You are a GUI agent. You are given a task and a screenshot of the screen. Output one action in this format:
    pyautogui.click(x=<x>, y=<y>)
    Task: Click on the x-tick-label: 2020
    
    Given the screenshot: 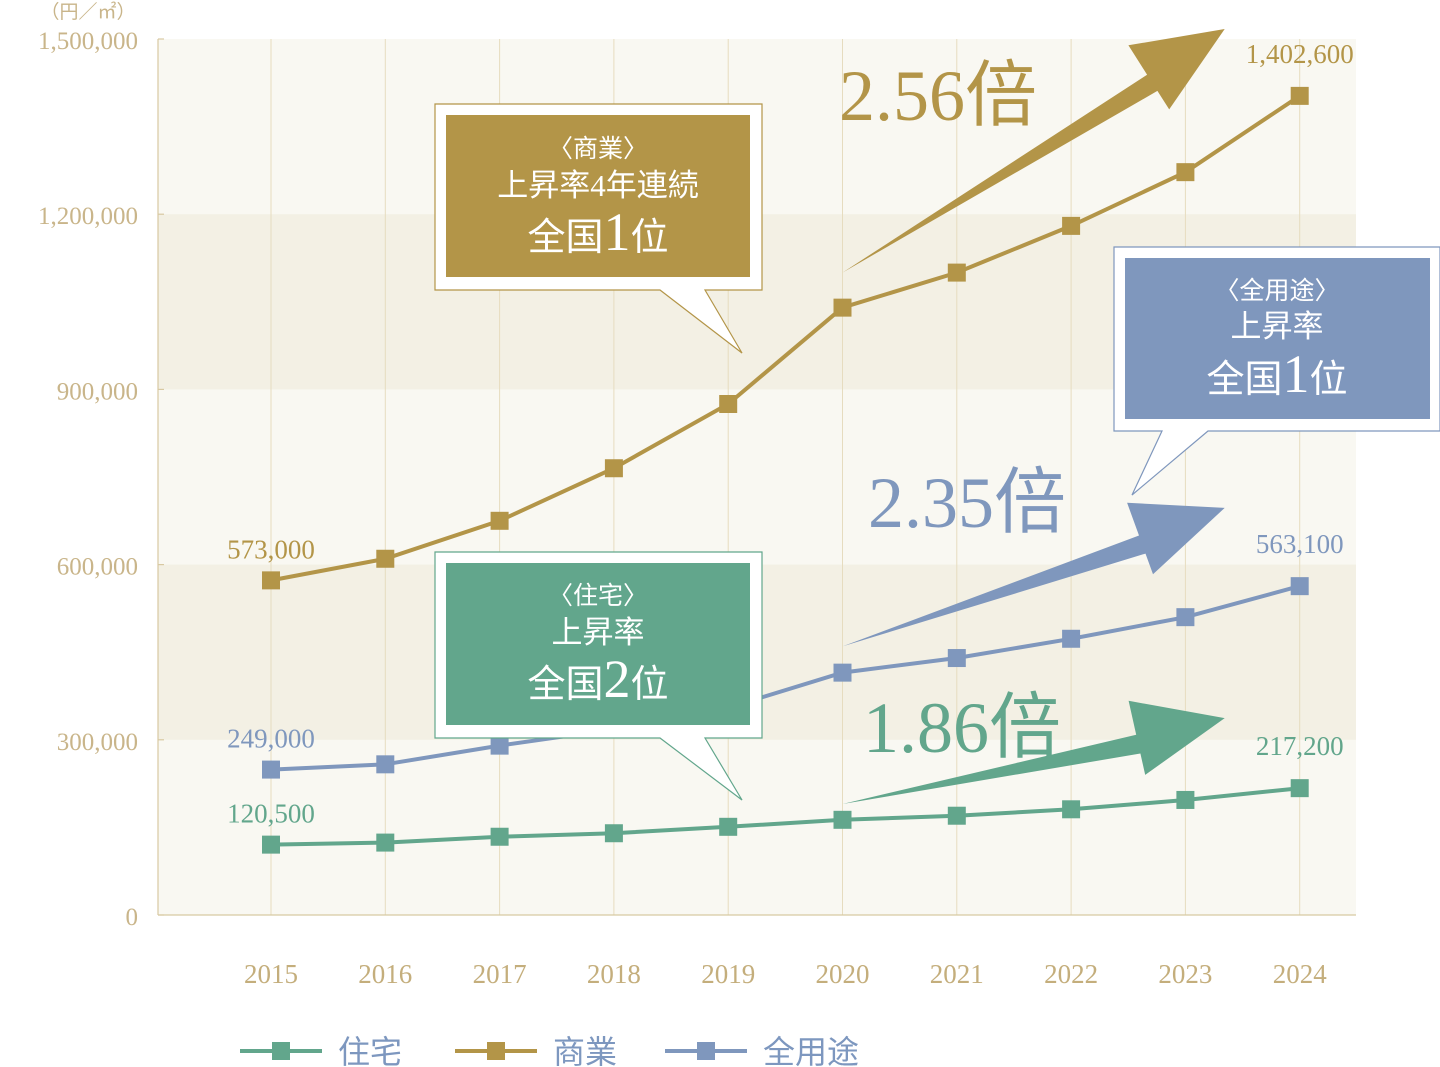 What is the action you would take?
    pyautogui.click(x=843, y=974)
    